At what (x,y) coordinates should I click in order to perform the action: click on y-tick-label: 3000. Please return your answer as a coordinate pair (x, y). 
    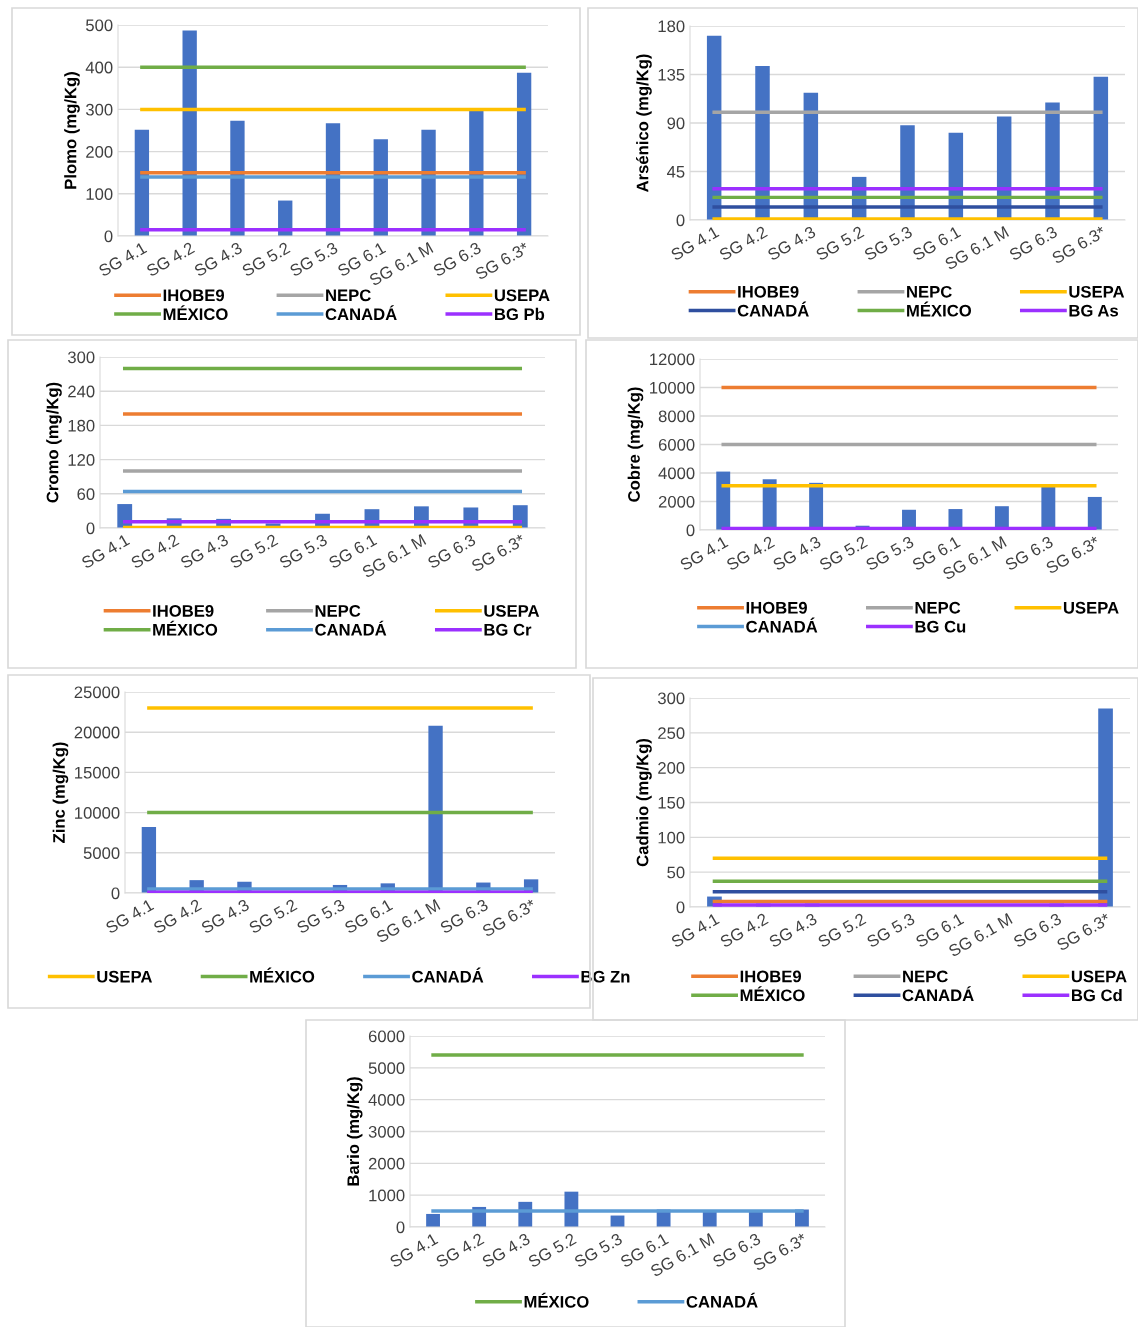
    Looking at the image, I should click on (386, 1131).